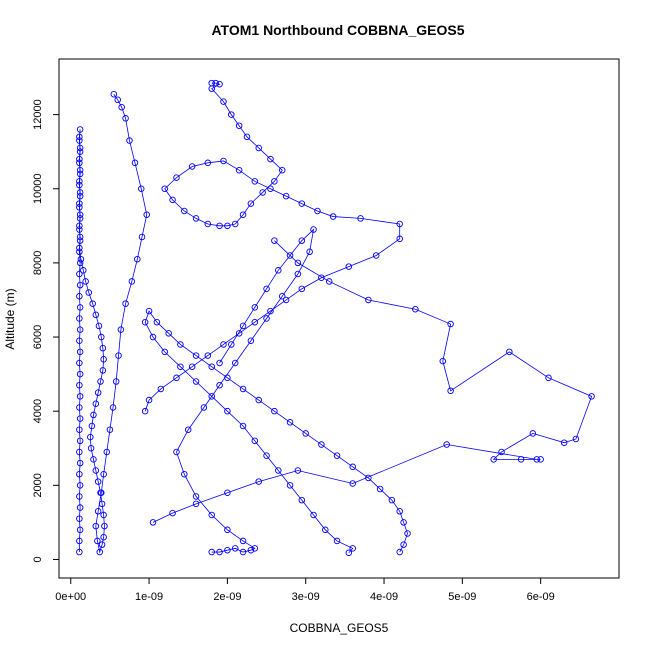 This screenshot has width=650, height=650. Describe the element at coordinates (70, 597) in the screenshot. I see `x-tick-label: 0e+00` at that location.